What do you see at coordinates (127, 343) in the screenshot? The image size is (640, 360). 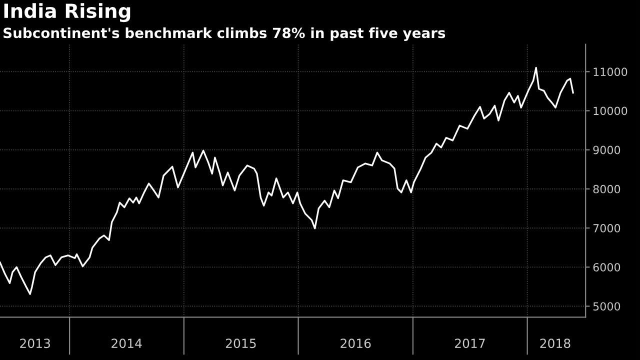 I see `x-tick-label: 2014` at bounding box center [127, 343].